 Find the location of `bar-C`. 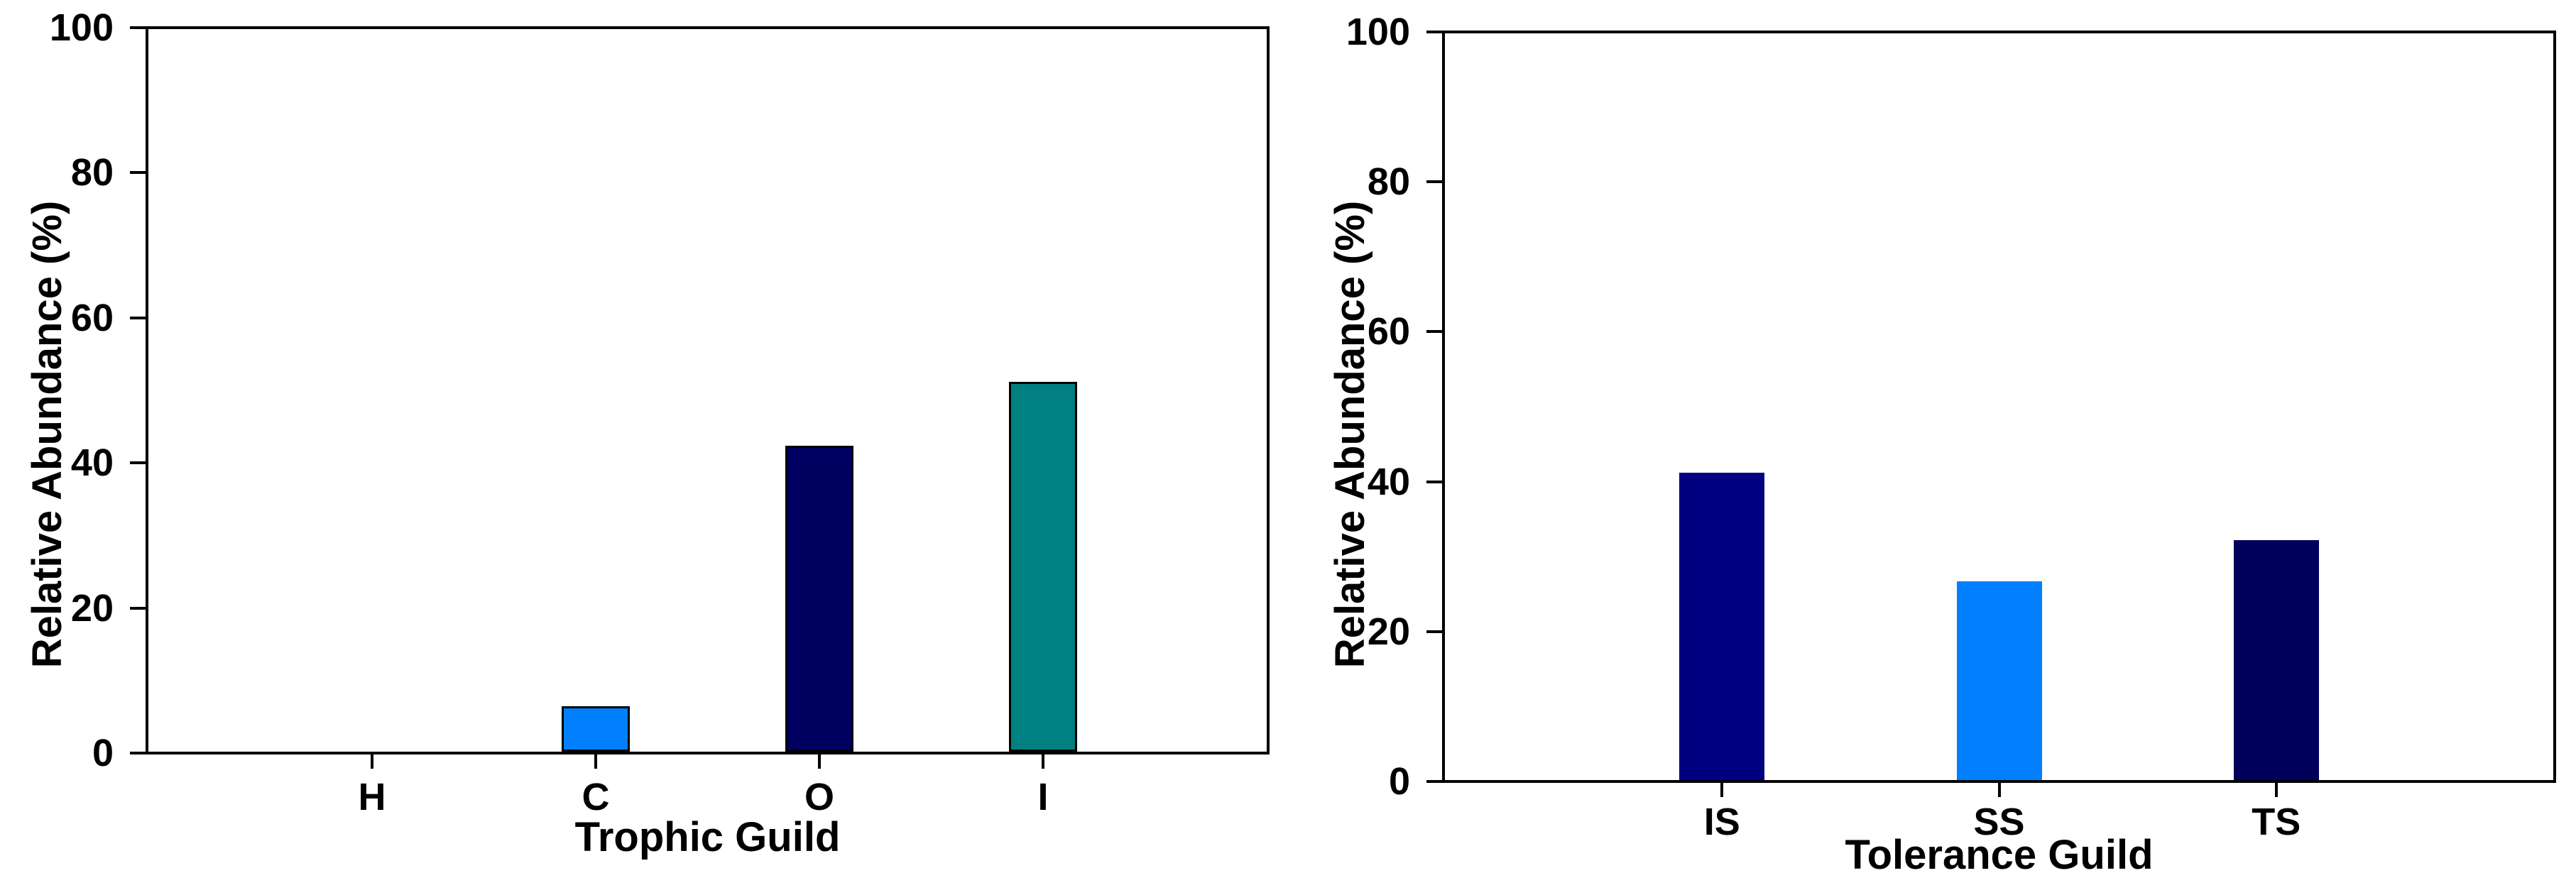

bar-C is located at coordinates (596, 729).